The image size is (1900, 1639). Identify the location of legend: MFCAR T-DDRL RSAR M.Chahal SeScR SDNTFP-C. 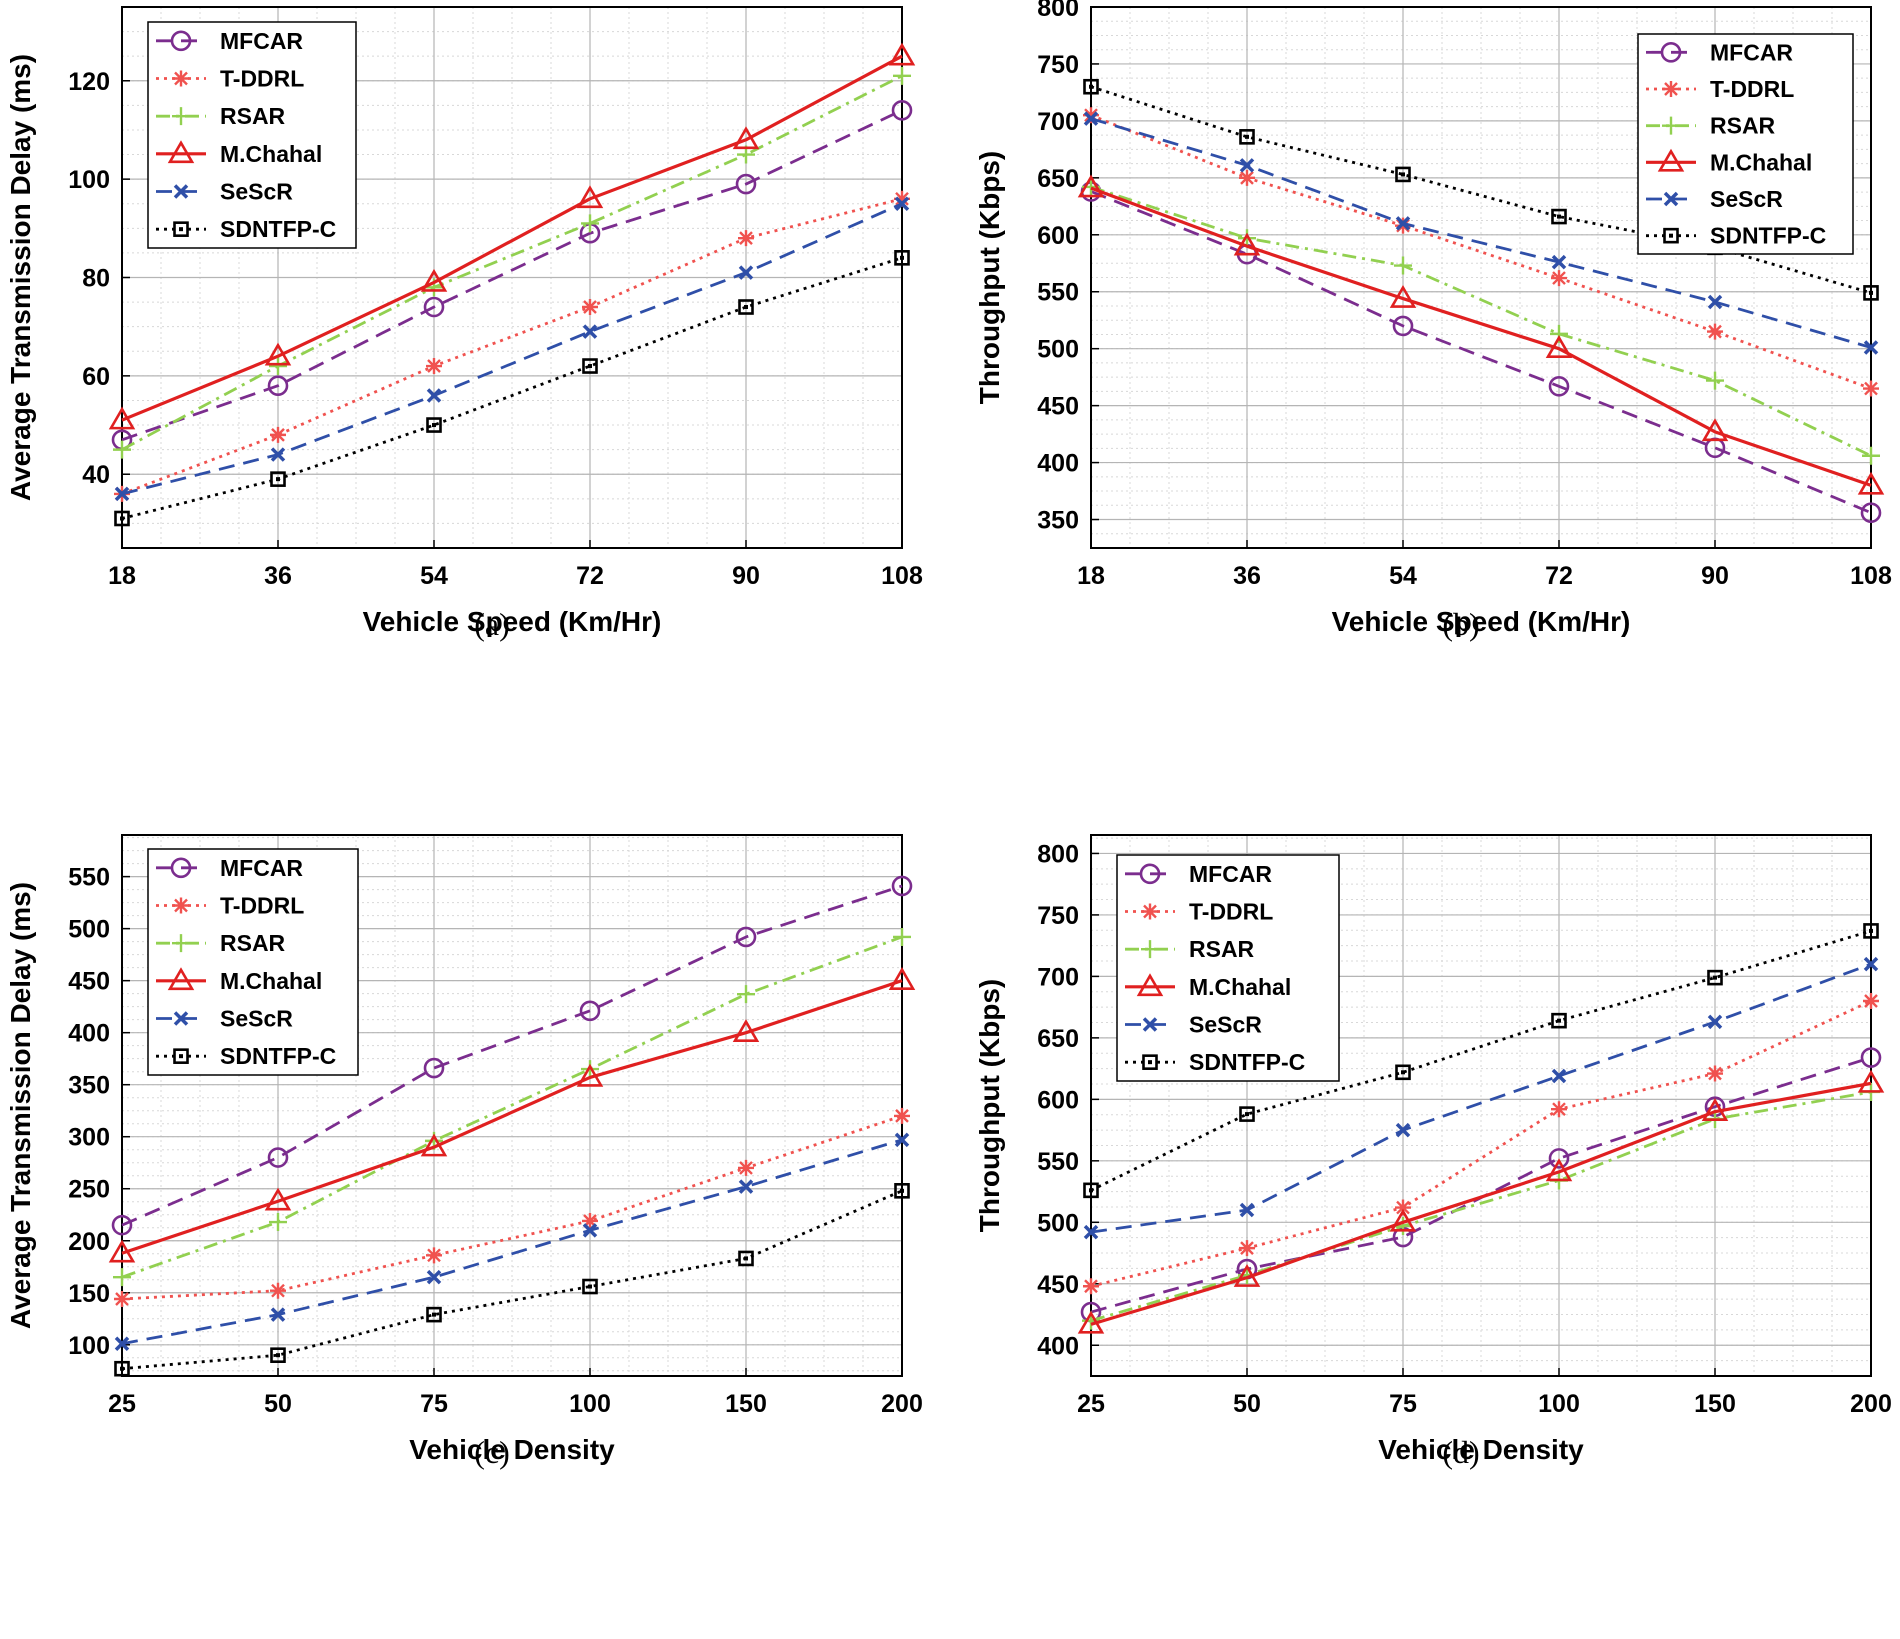
(1745, 144).